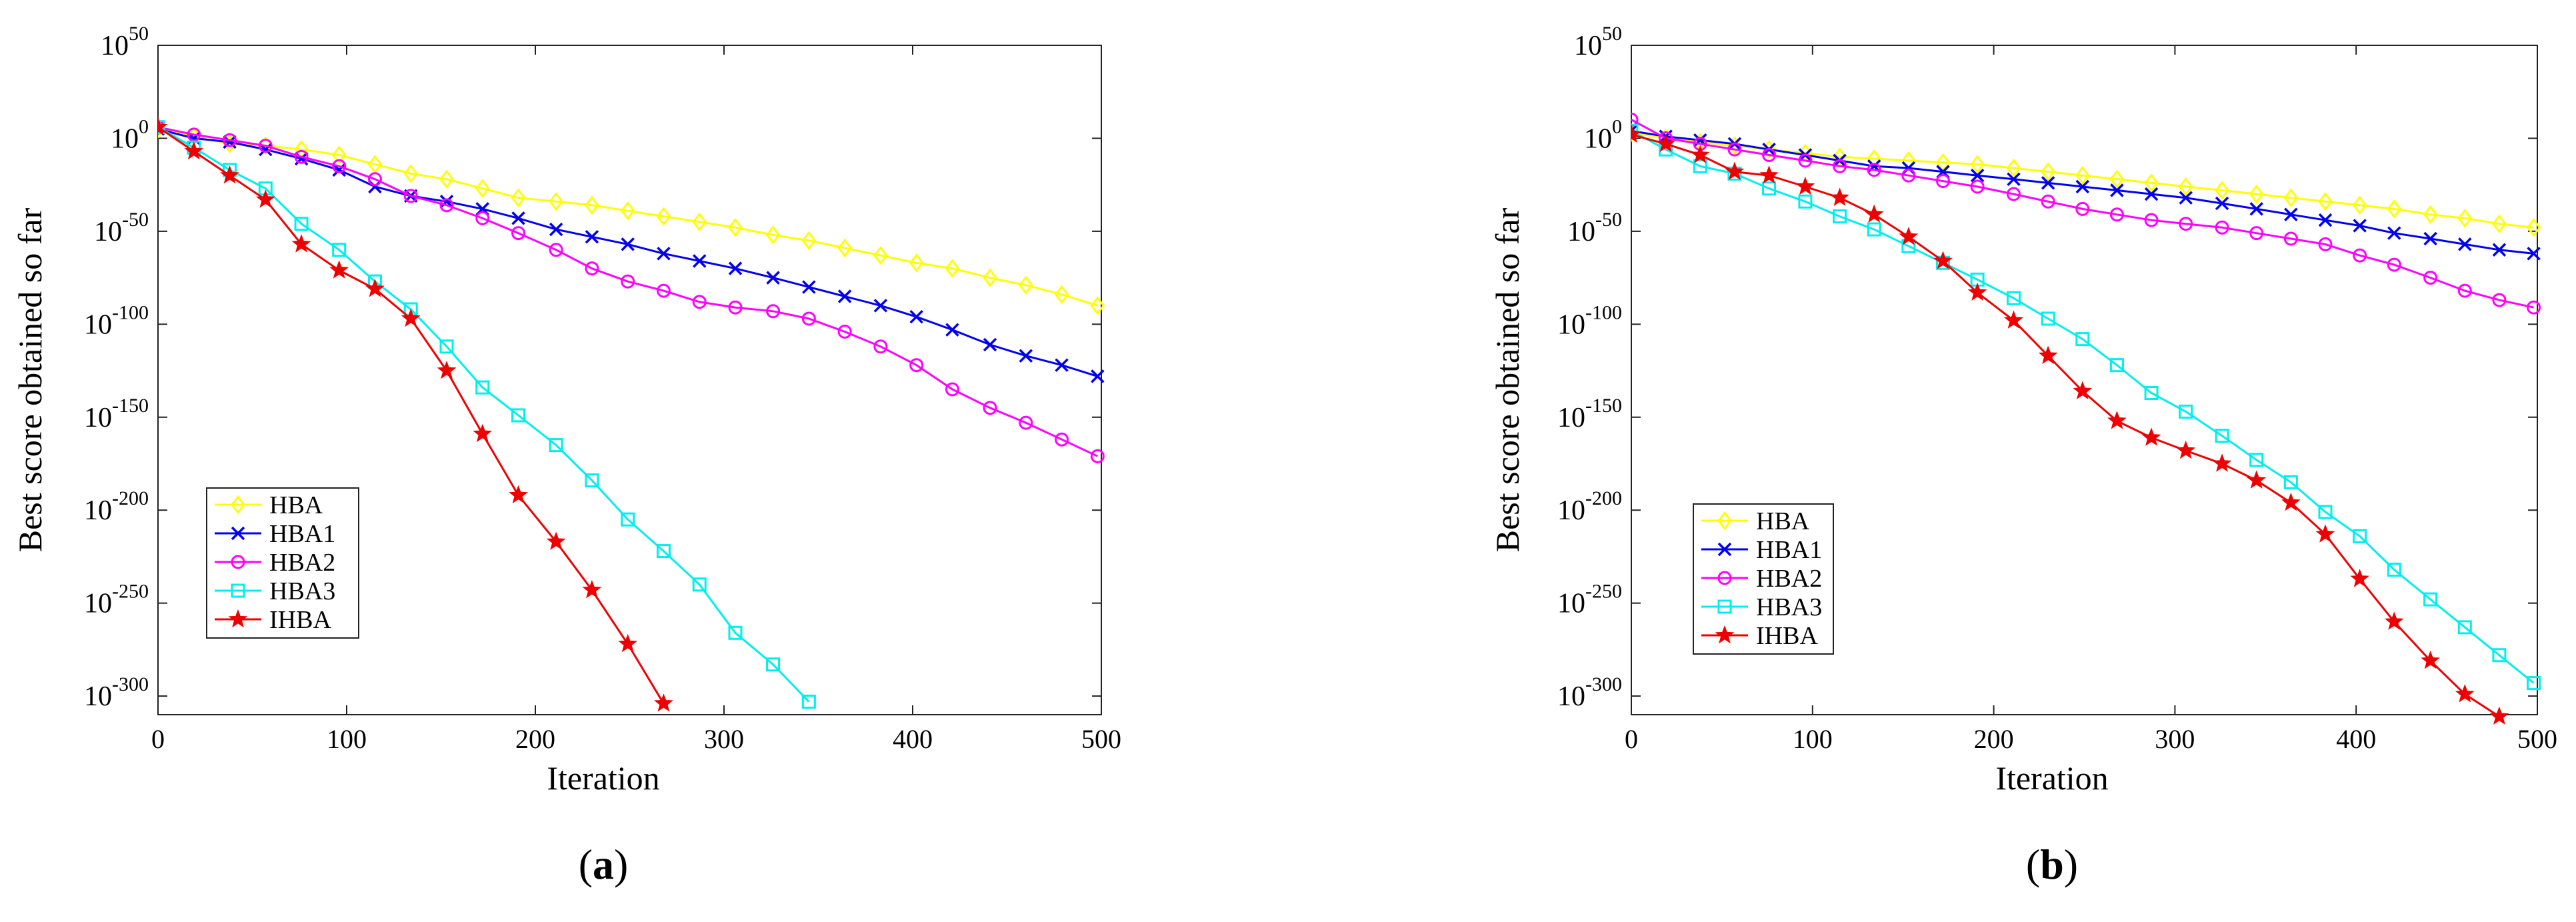 Image resolution: width=2576 pixels, height=922 pixels. I want to click on x-tick-label: 200, so click(535, 739).